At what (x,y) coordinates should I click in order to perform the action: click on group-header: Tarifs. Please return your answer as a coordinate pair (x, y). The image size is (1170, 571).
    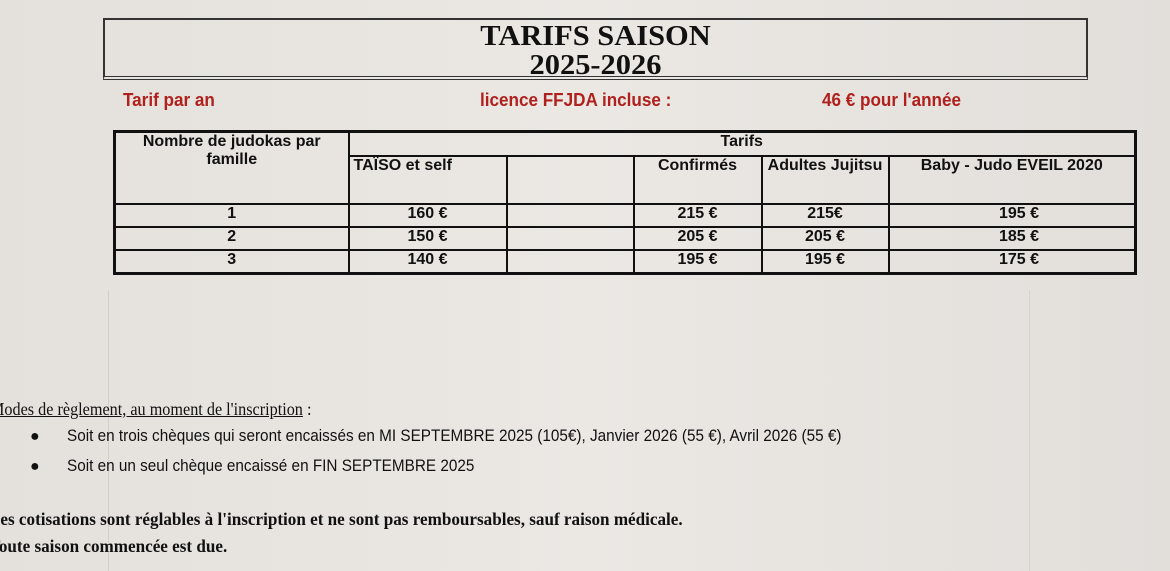
    Looking at the image, I should click on (742, 143).